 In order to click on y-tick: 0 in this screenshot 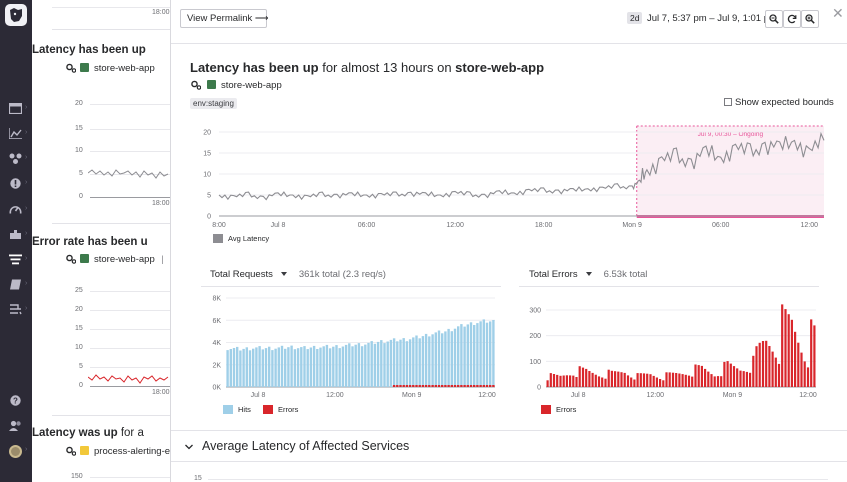, I will do `click(81, 385)`.